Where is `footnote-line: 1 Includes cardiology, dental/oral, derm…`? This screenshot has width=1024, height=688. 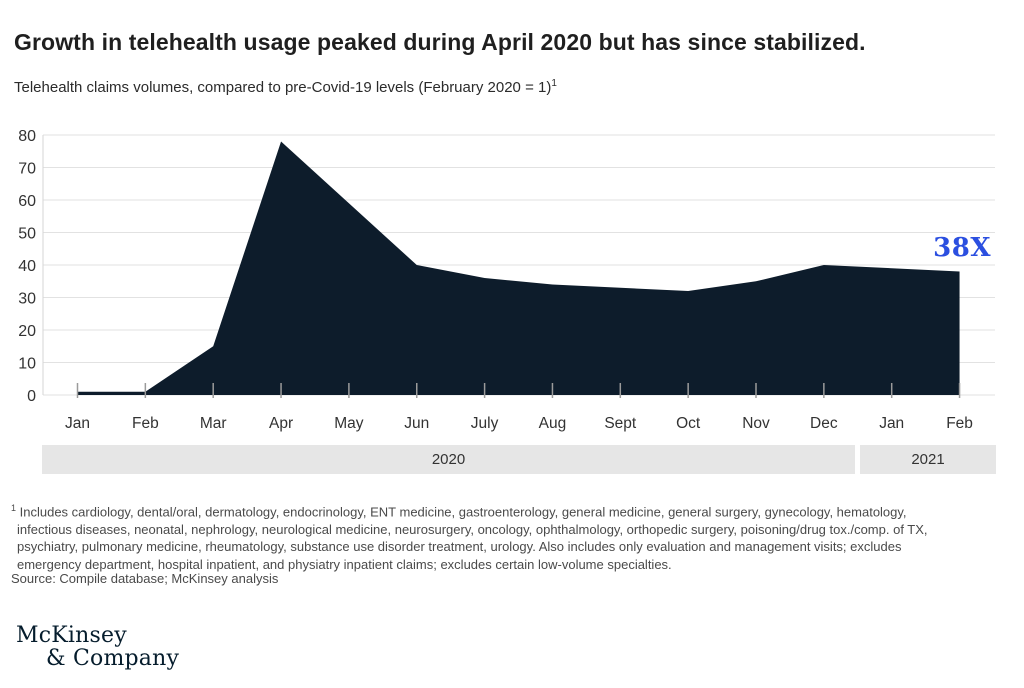 footnote-line: 1 Includes cardiology, dental/oral, derm… is located at coordinates (512, 510).